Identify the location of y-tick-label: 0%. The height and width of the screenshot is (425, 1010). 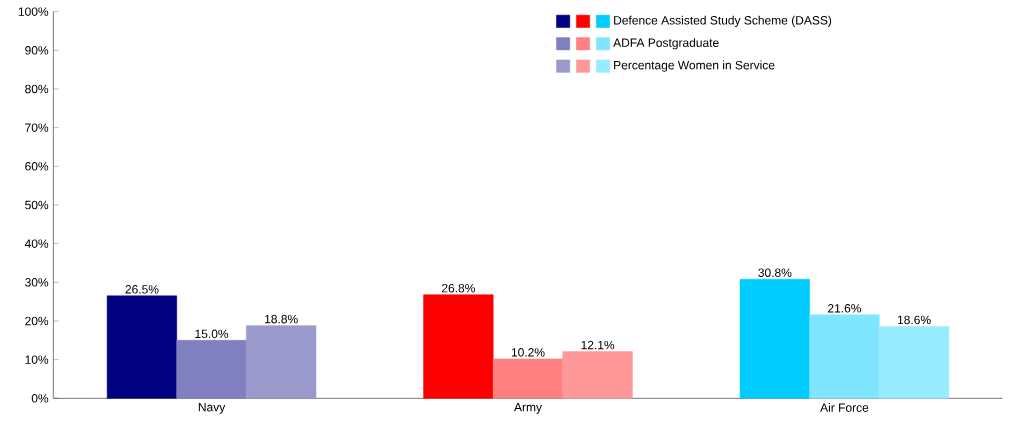
(40, 398).